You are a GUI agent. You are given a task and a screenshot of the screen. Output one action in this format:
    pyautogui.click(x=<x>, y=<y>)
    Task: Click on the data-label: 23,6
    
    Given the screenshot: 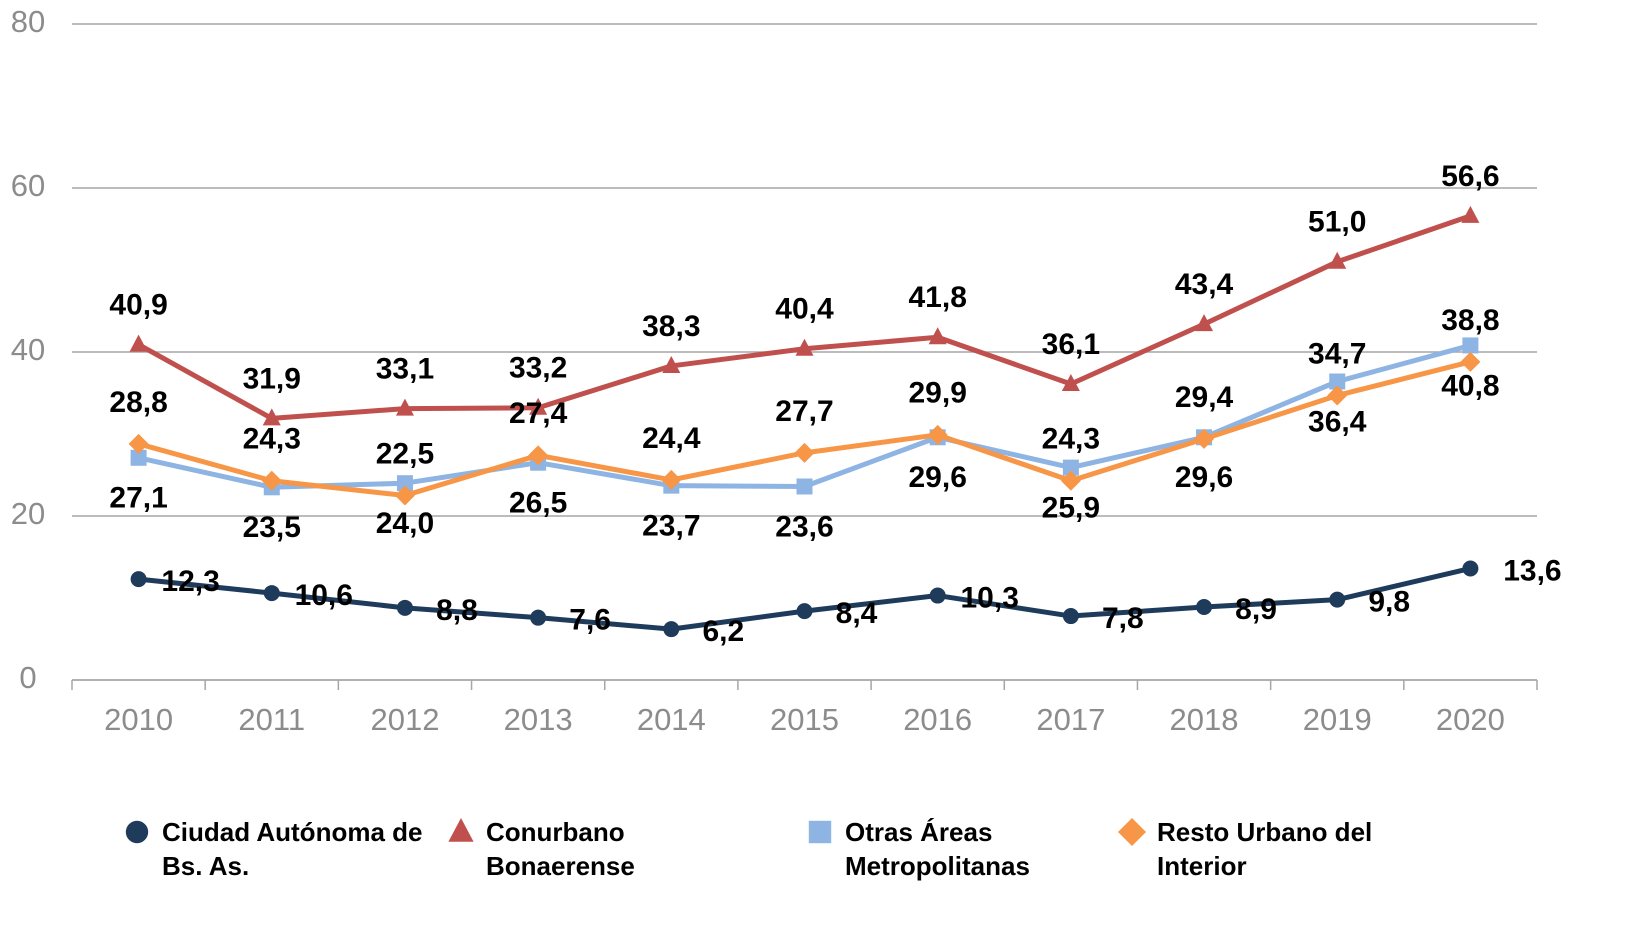 What is the action you would take?
    pyautogui.click(x=804, y=526)
    